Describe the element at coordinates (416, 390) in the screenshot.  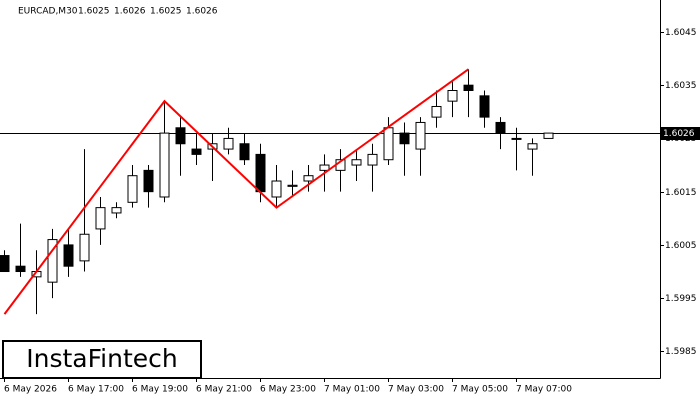
I see `x-tick-label: 7 May 03:00` at that location.